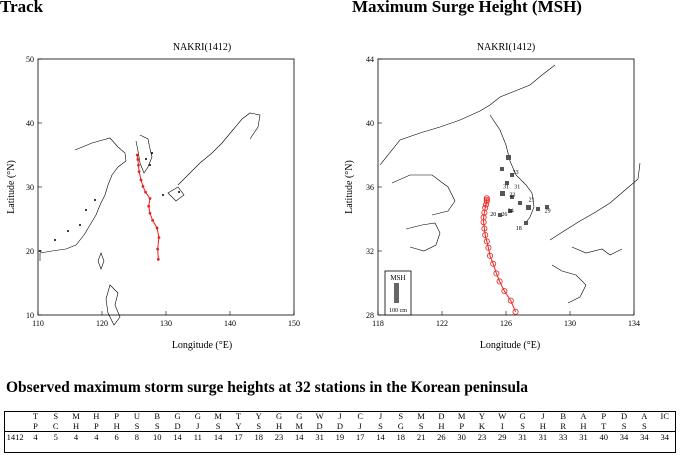  I want to click on msh-value-label: 21, so click(532, 200).